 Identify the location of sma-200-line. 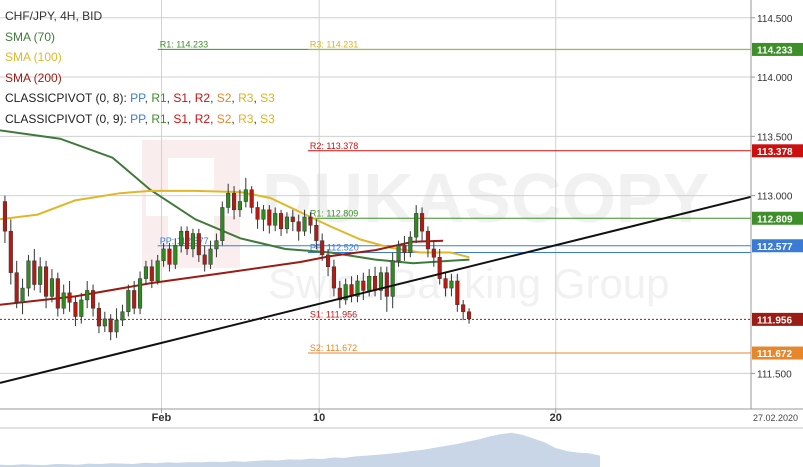
(222, 272).